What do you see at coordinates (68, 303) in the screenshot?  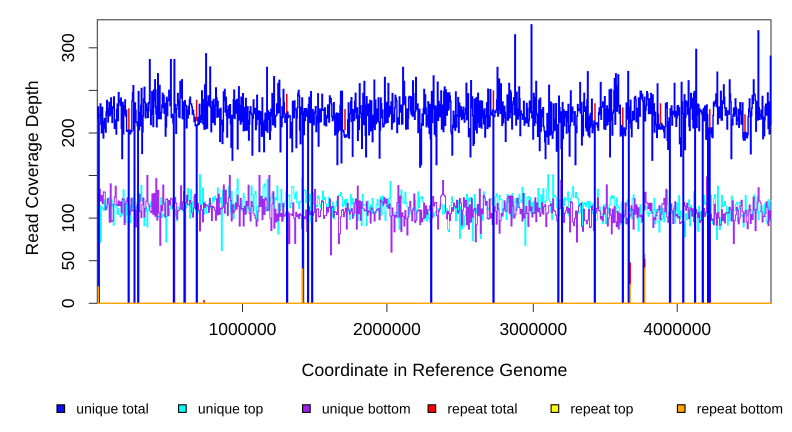 I see `svg-text: 0` at bounding box center [68, 303].